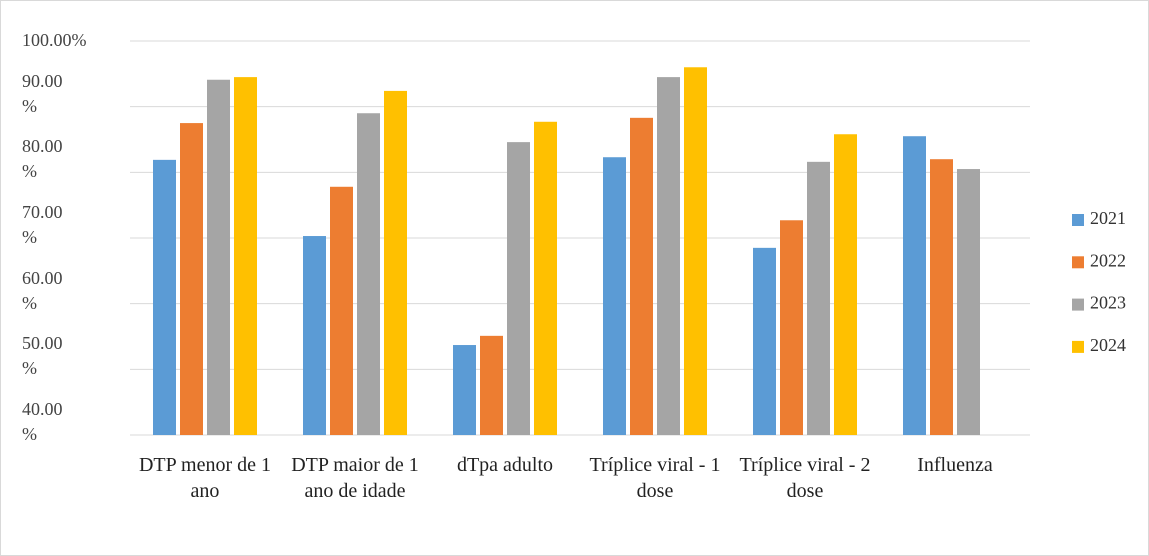 Image resolution: width=1149 pixels, height=556 pixels. What do you see at coordinates (1108, 303) in the screenshot?
I see `legend-label: 2023` at bounding box center [1108, 303].